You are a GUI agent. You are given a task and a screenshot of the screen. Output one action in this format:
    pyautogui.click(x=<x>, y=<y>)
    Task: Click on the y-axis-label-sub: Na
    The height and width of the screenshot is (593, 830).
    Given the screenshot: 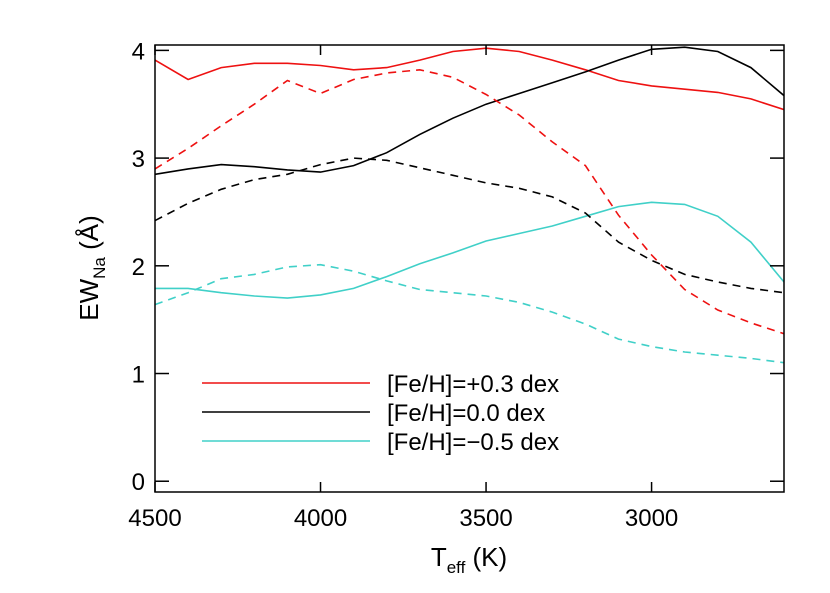 What is the action you would take?
    pyautogui.click(x=99, y=268)
    